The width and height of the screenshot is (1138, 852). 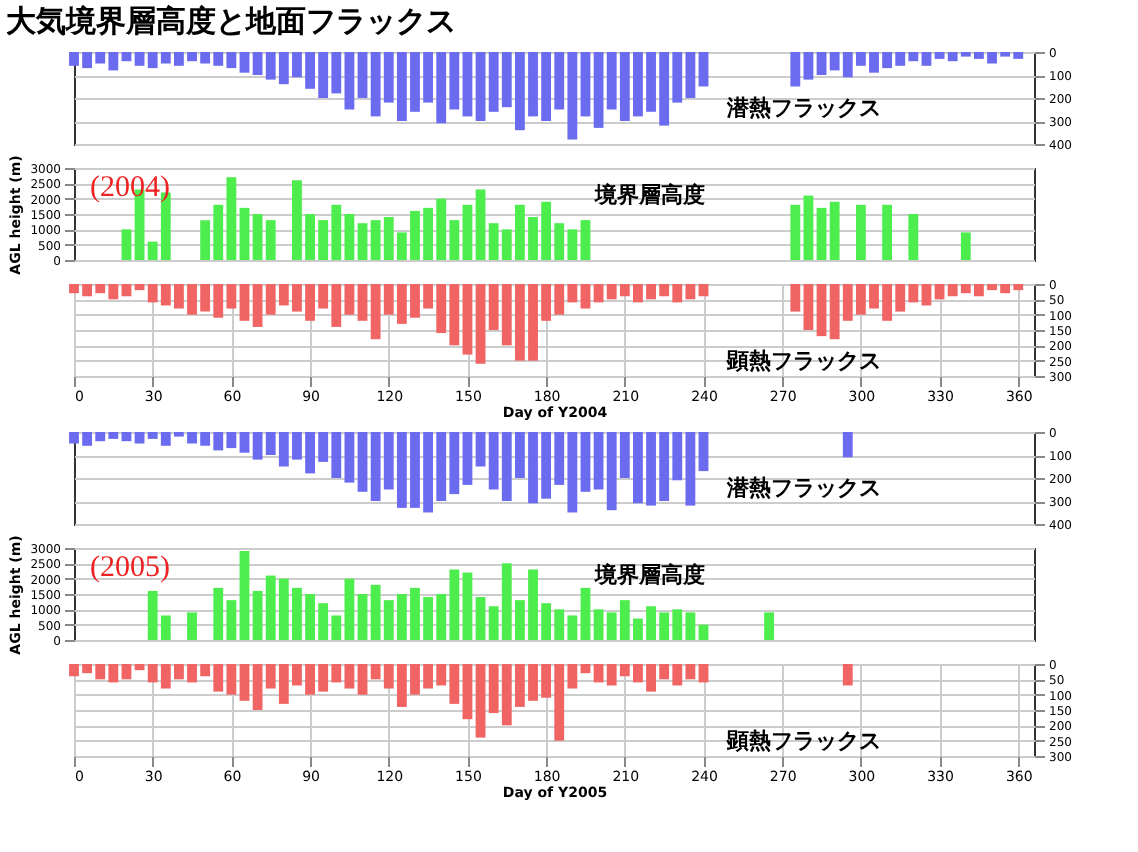 What do you see at coordinates (802, 741) in the screenshot?
I see `text: 顕熱フラックス` at bounding box center [802, 741].